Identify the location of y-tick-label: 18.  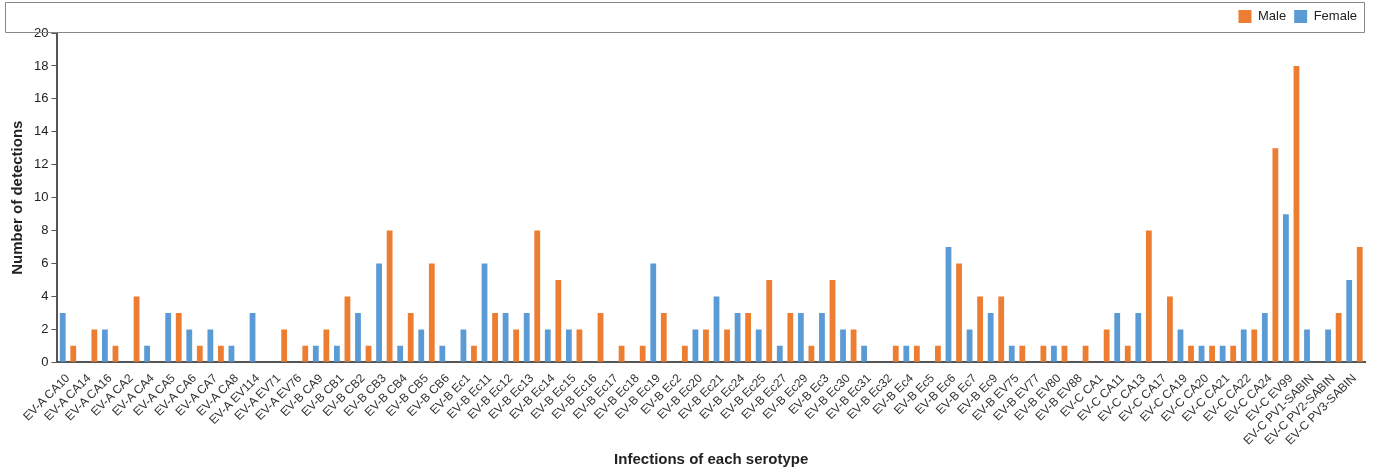
(41, 65).